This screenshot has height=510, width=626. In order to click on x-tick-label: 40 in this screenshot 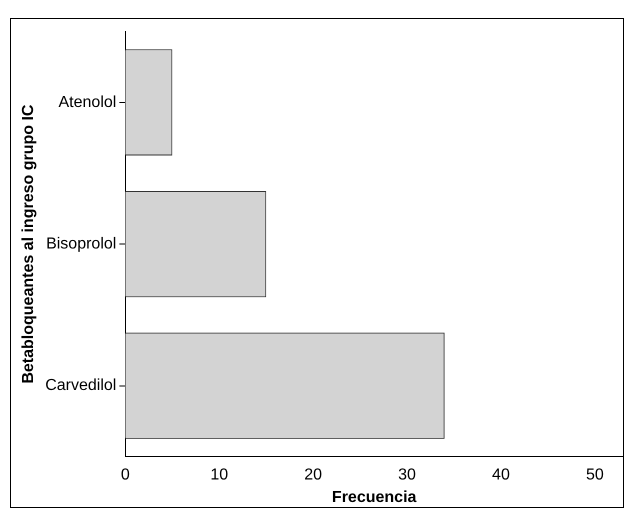, I will do `click(501, 475)`.